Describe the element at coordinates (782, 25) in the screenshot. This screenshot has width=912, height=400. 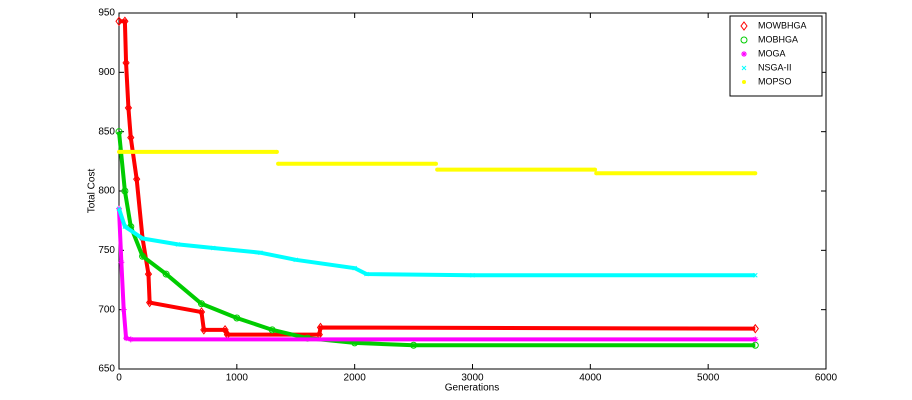
I see `legend-label: MOWBHGA` at that location.